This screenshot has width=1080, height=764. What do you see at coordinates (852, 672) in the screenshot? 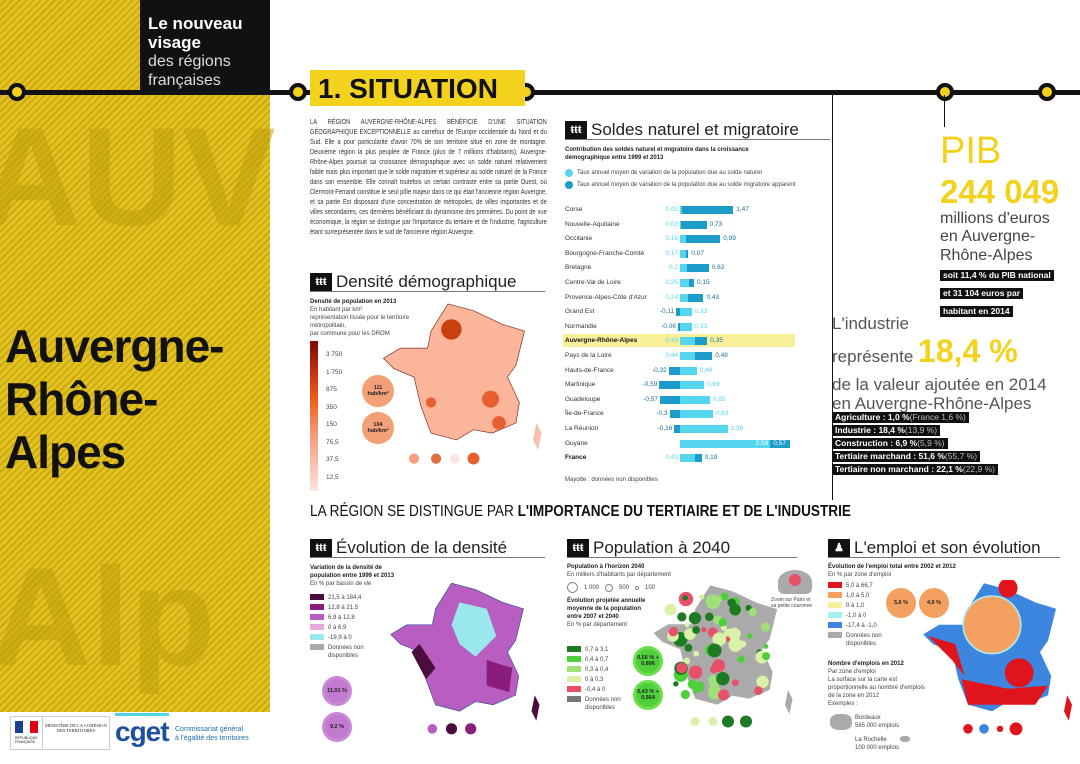
I see `caption-unit: Par zone d'emploi` at bounding box center [852, 672].